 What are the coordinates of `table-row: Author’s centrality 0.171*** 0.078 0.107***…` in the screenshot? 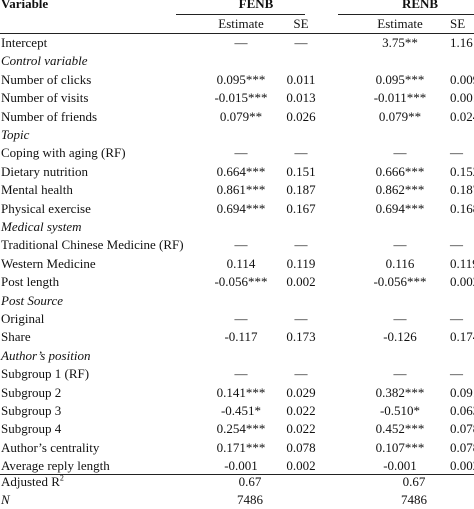 It's located at (237, 448).